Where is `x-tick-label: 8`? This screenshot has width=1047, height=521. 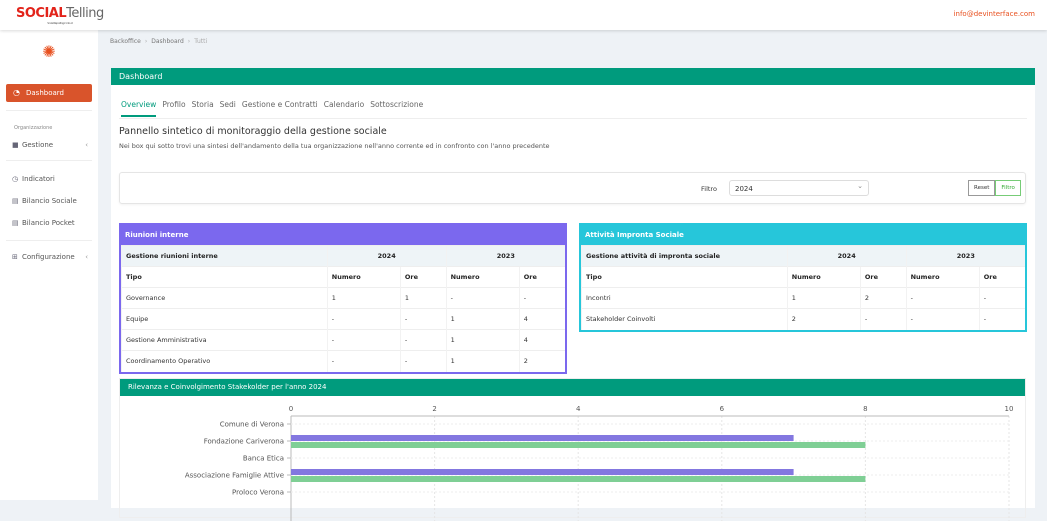
x-tick-label: 8 is located at coordinates (865, 409).